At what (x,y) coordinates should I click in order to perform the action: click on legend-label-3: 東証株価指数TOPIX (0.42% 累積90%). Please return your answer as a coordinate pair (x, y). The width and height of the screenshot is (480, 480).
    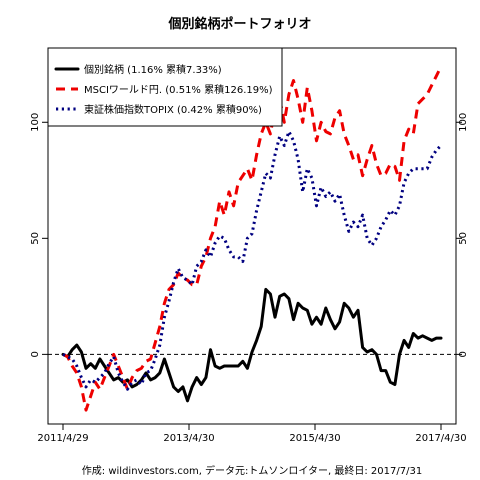
    Looking at the image, I should click on (173, 109).